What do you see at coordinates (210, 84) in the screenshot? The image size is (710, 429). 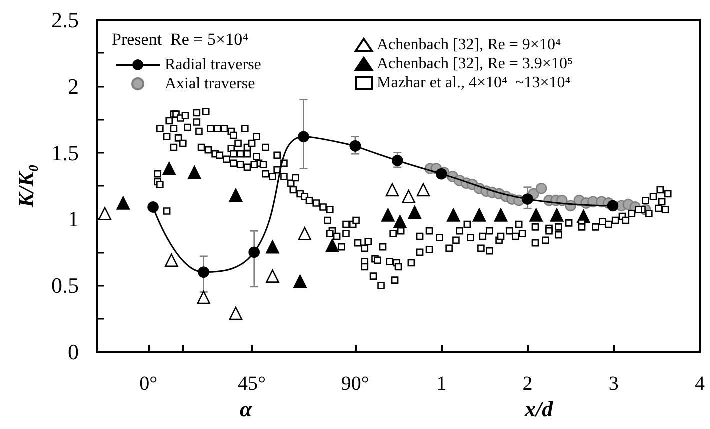 I see `legend-label: Axial traverse` at bounding box center [210, 84].